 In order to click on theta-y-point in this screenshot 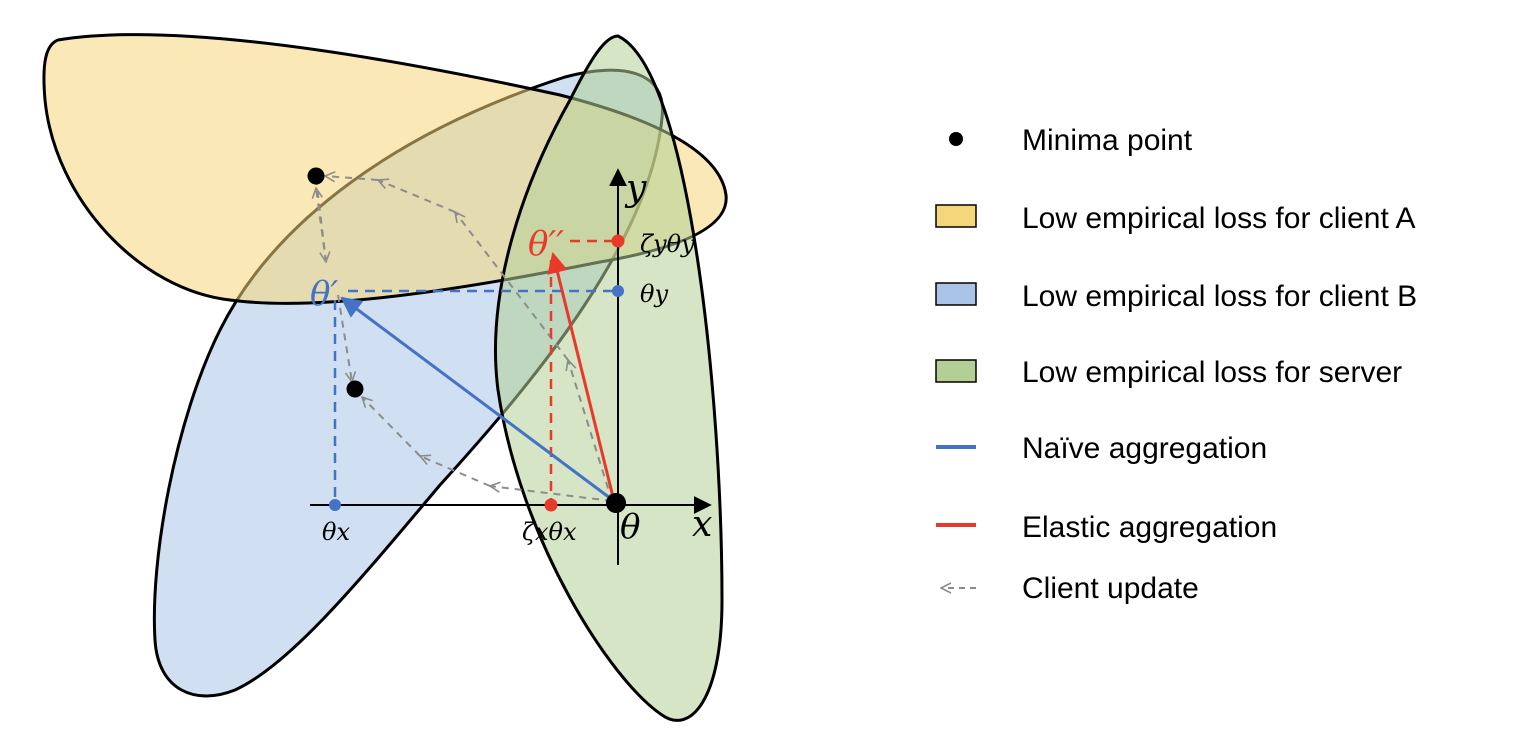, I will do `click(618, 291)`.